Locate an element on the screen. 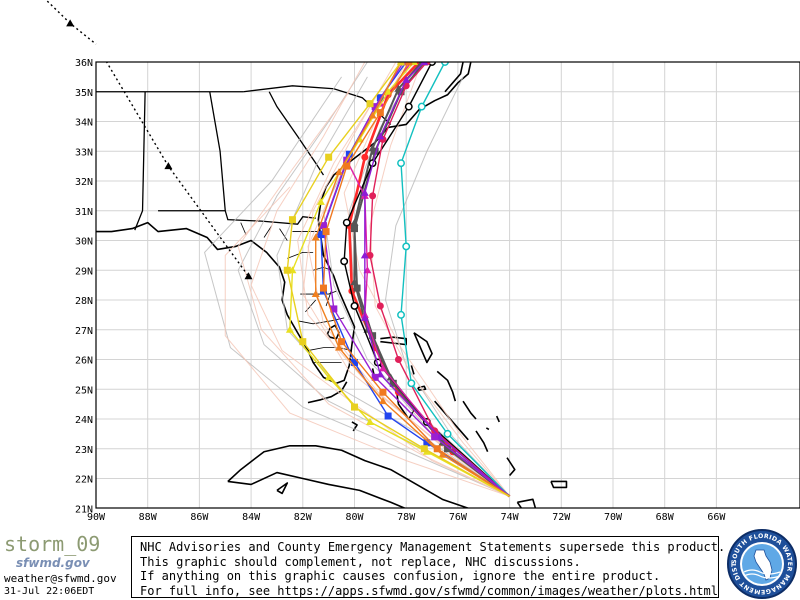  lat-tick-label: 36N is located at coordinates (84, 63).